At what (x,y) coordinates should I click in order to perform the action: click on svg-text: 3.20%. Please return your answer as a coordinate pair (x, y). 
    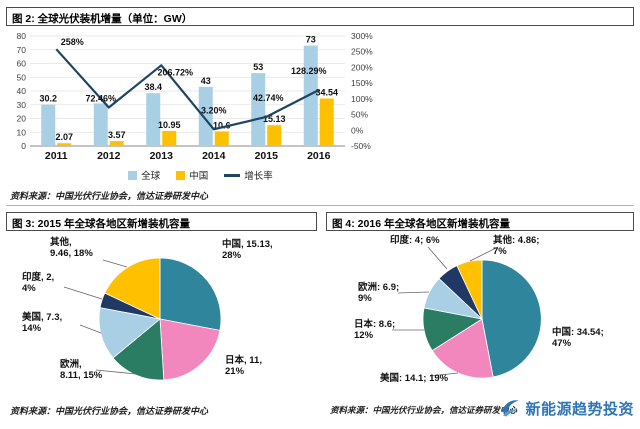
    Looking at the image, I should click on (214, 110).